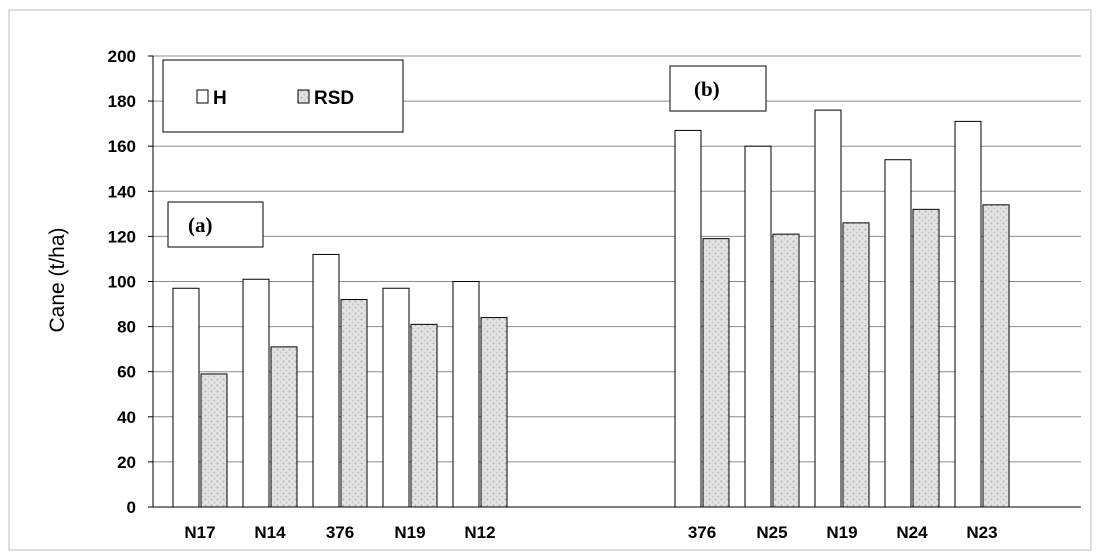 This screenshot has width=1100, height=555. I want to click on x-tick-label: N24, so click(912, 532).